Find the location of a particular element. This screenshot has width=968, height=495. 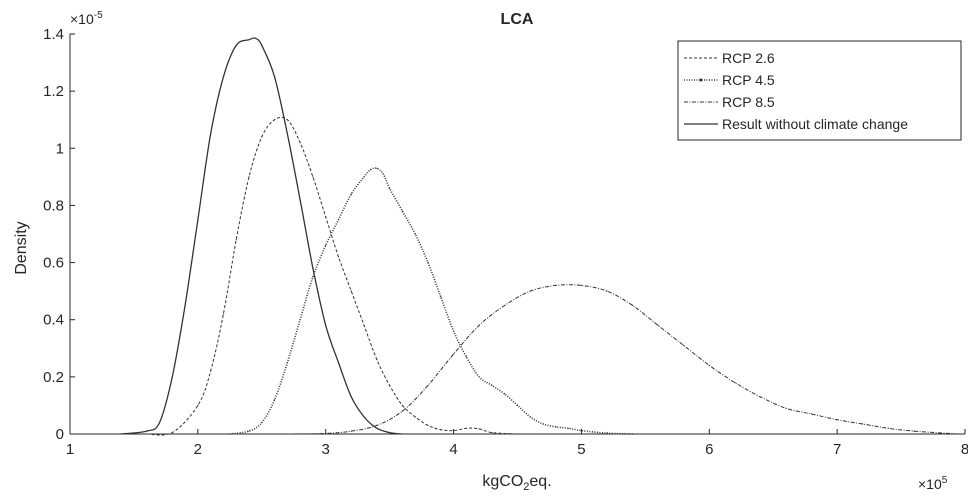

y-tick-label: 1.4 is located at coordinates (53, 34).